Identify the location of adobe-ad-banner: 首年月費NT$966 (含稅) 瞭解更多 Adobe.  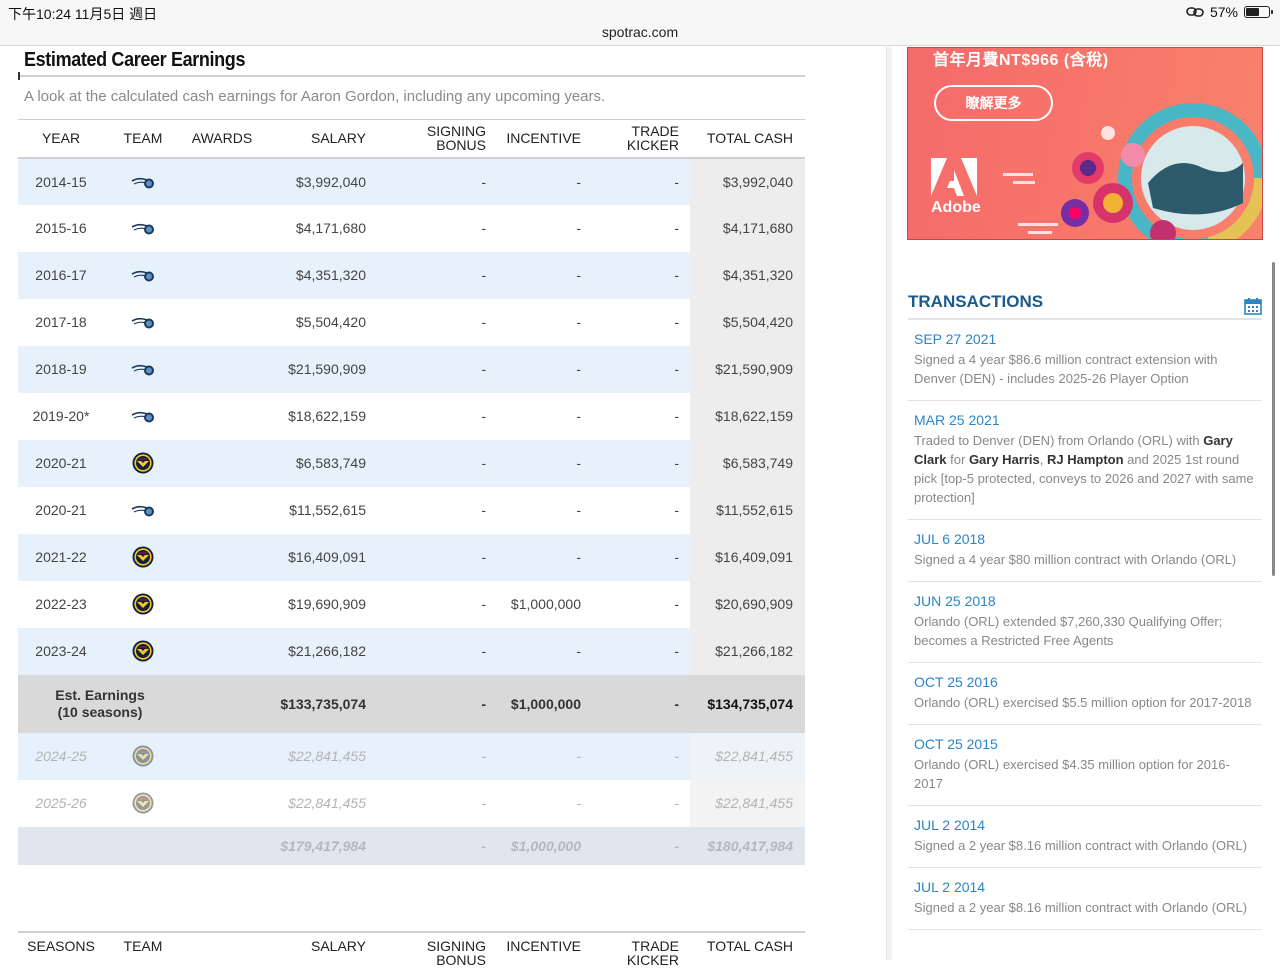
(1085, 143).